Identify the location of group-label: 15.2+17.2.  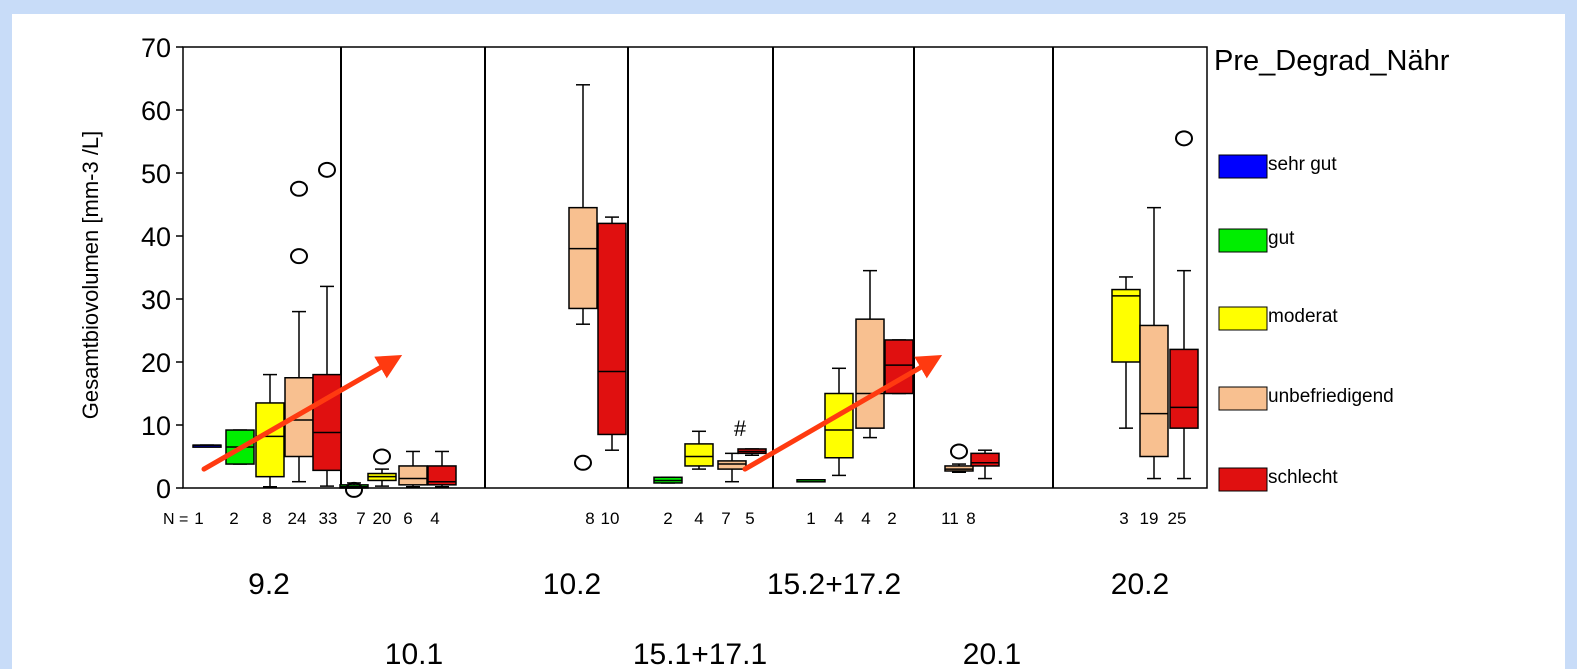
(834, 584).